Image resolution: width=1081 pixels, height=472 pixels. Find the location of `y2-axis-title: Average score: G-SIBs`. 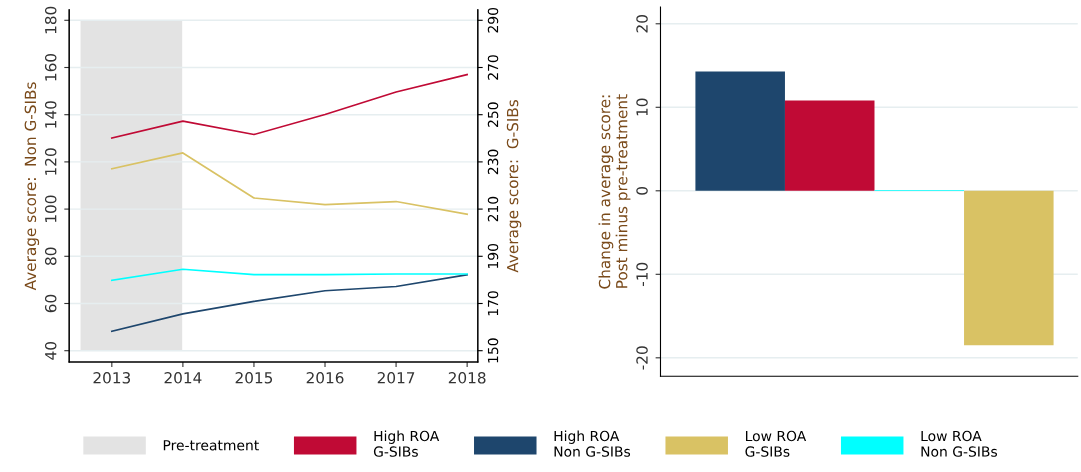

y2-axis-title: Average score: G-SIBs is located at coordinates (514, 186).